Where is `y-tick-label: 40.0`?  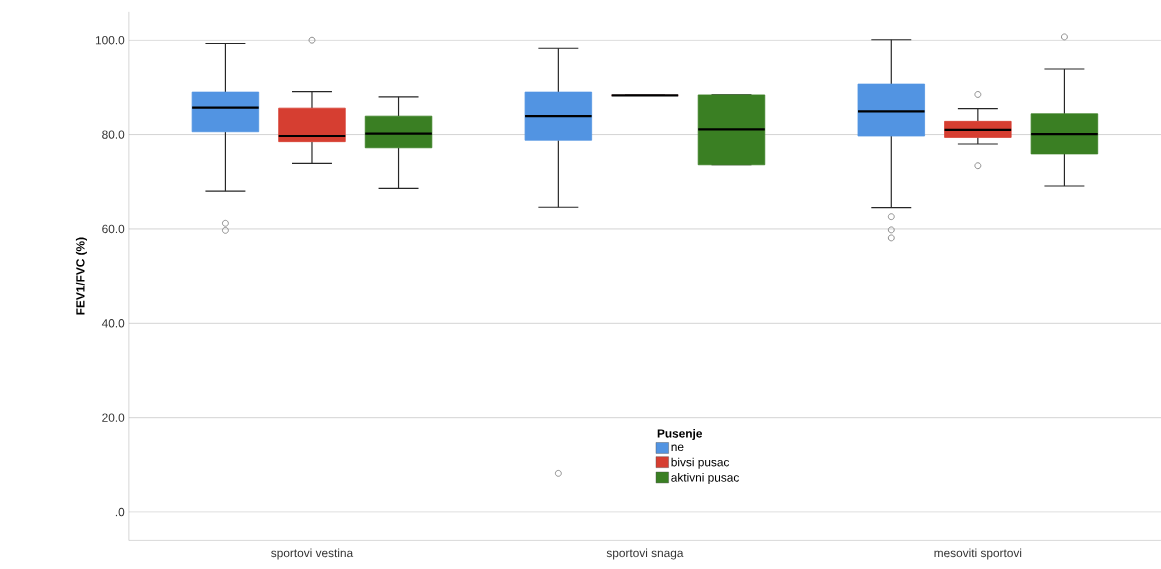
y-tick-label: 40.0 is located at coordinates (113, 323).